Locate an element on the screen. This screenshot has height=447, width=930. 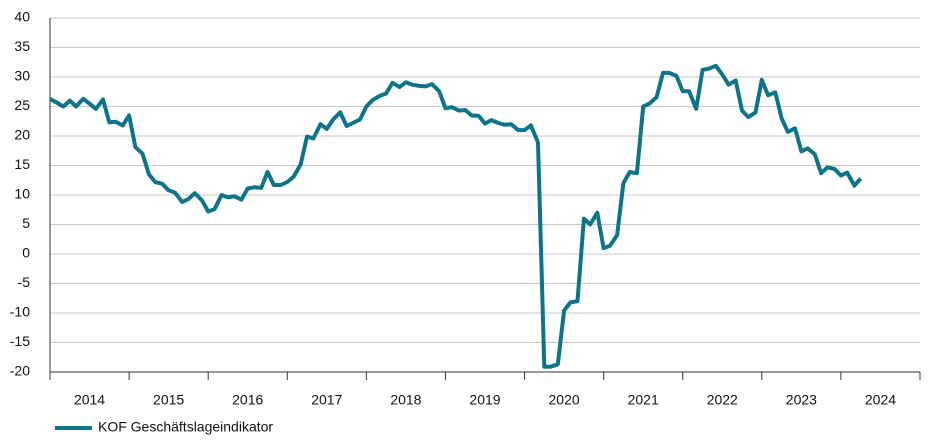
x-tick-label: 2022 is located at coordinates (722, 400).